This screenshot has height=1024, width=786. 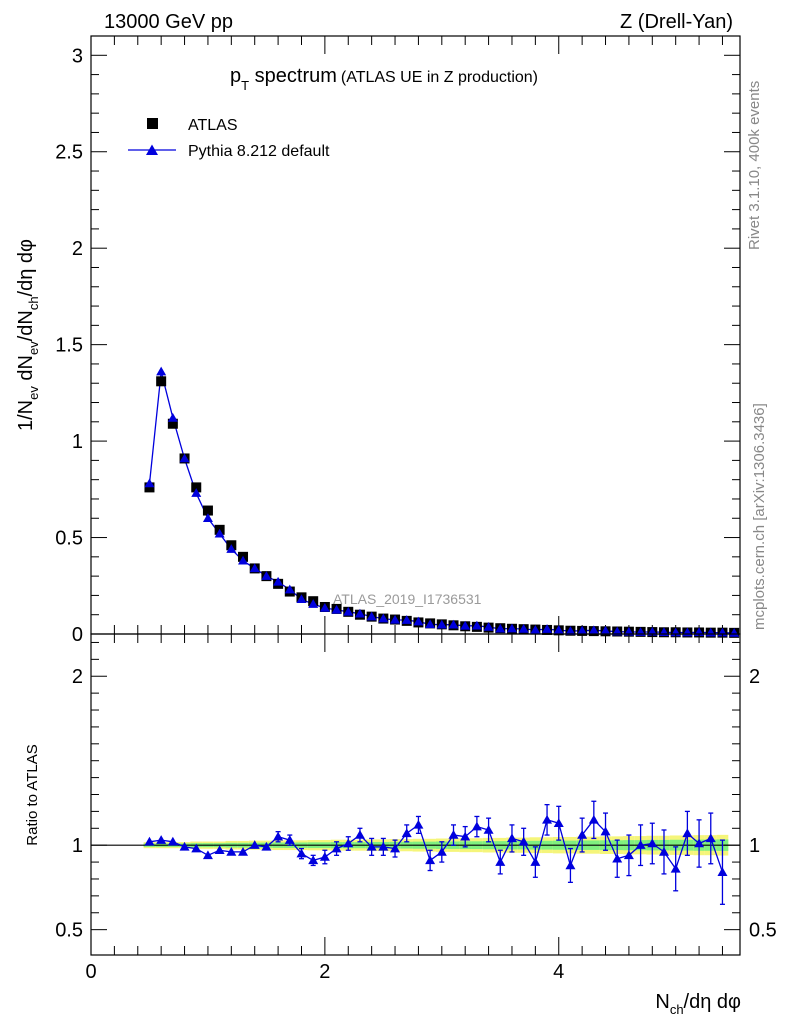 What do you see at coordinates (676, 22) in the screenshot?
I see `process-label: Z (Drell-Yan)` at bounding box center [676, 22].